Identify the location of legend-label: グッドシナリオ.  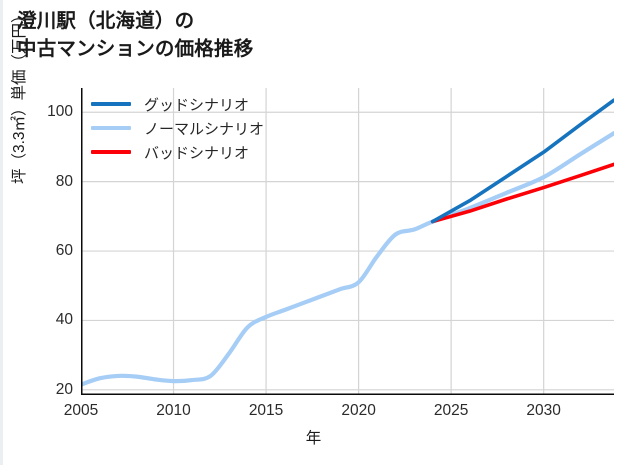
(197, 105).